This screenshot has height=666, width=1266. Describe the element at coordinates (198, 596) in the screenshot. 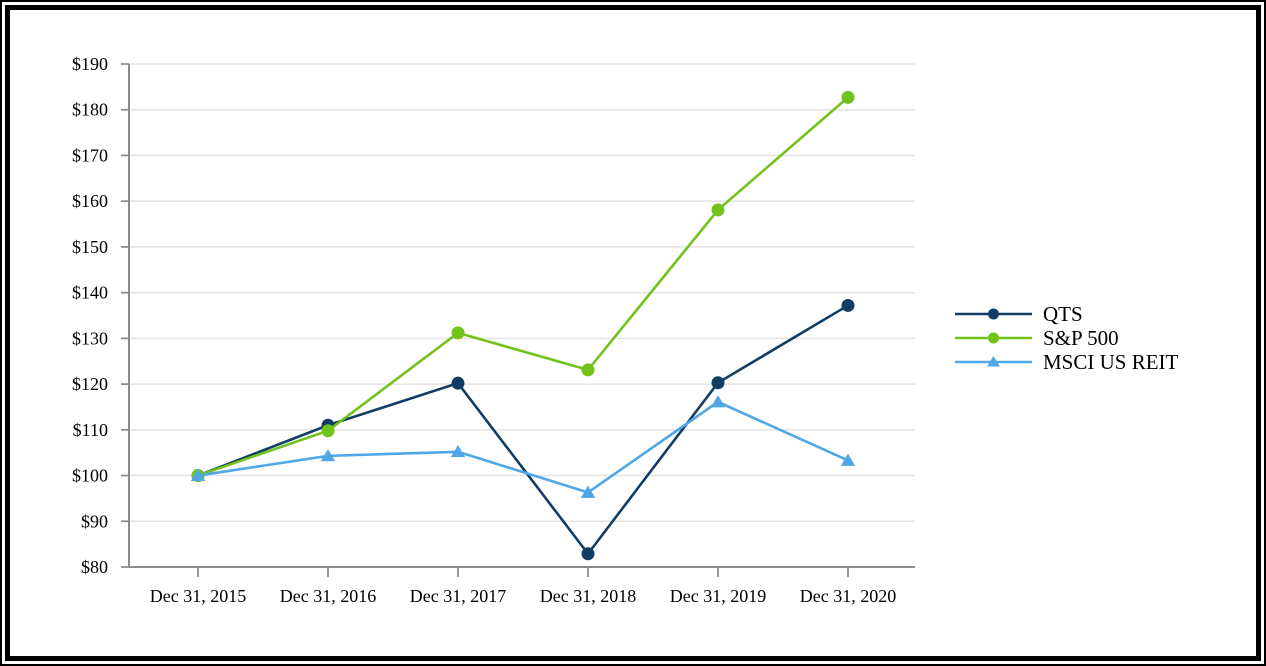

I see `x-axis-tick-label: Dec 31, 2015` at that location.